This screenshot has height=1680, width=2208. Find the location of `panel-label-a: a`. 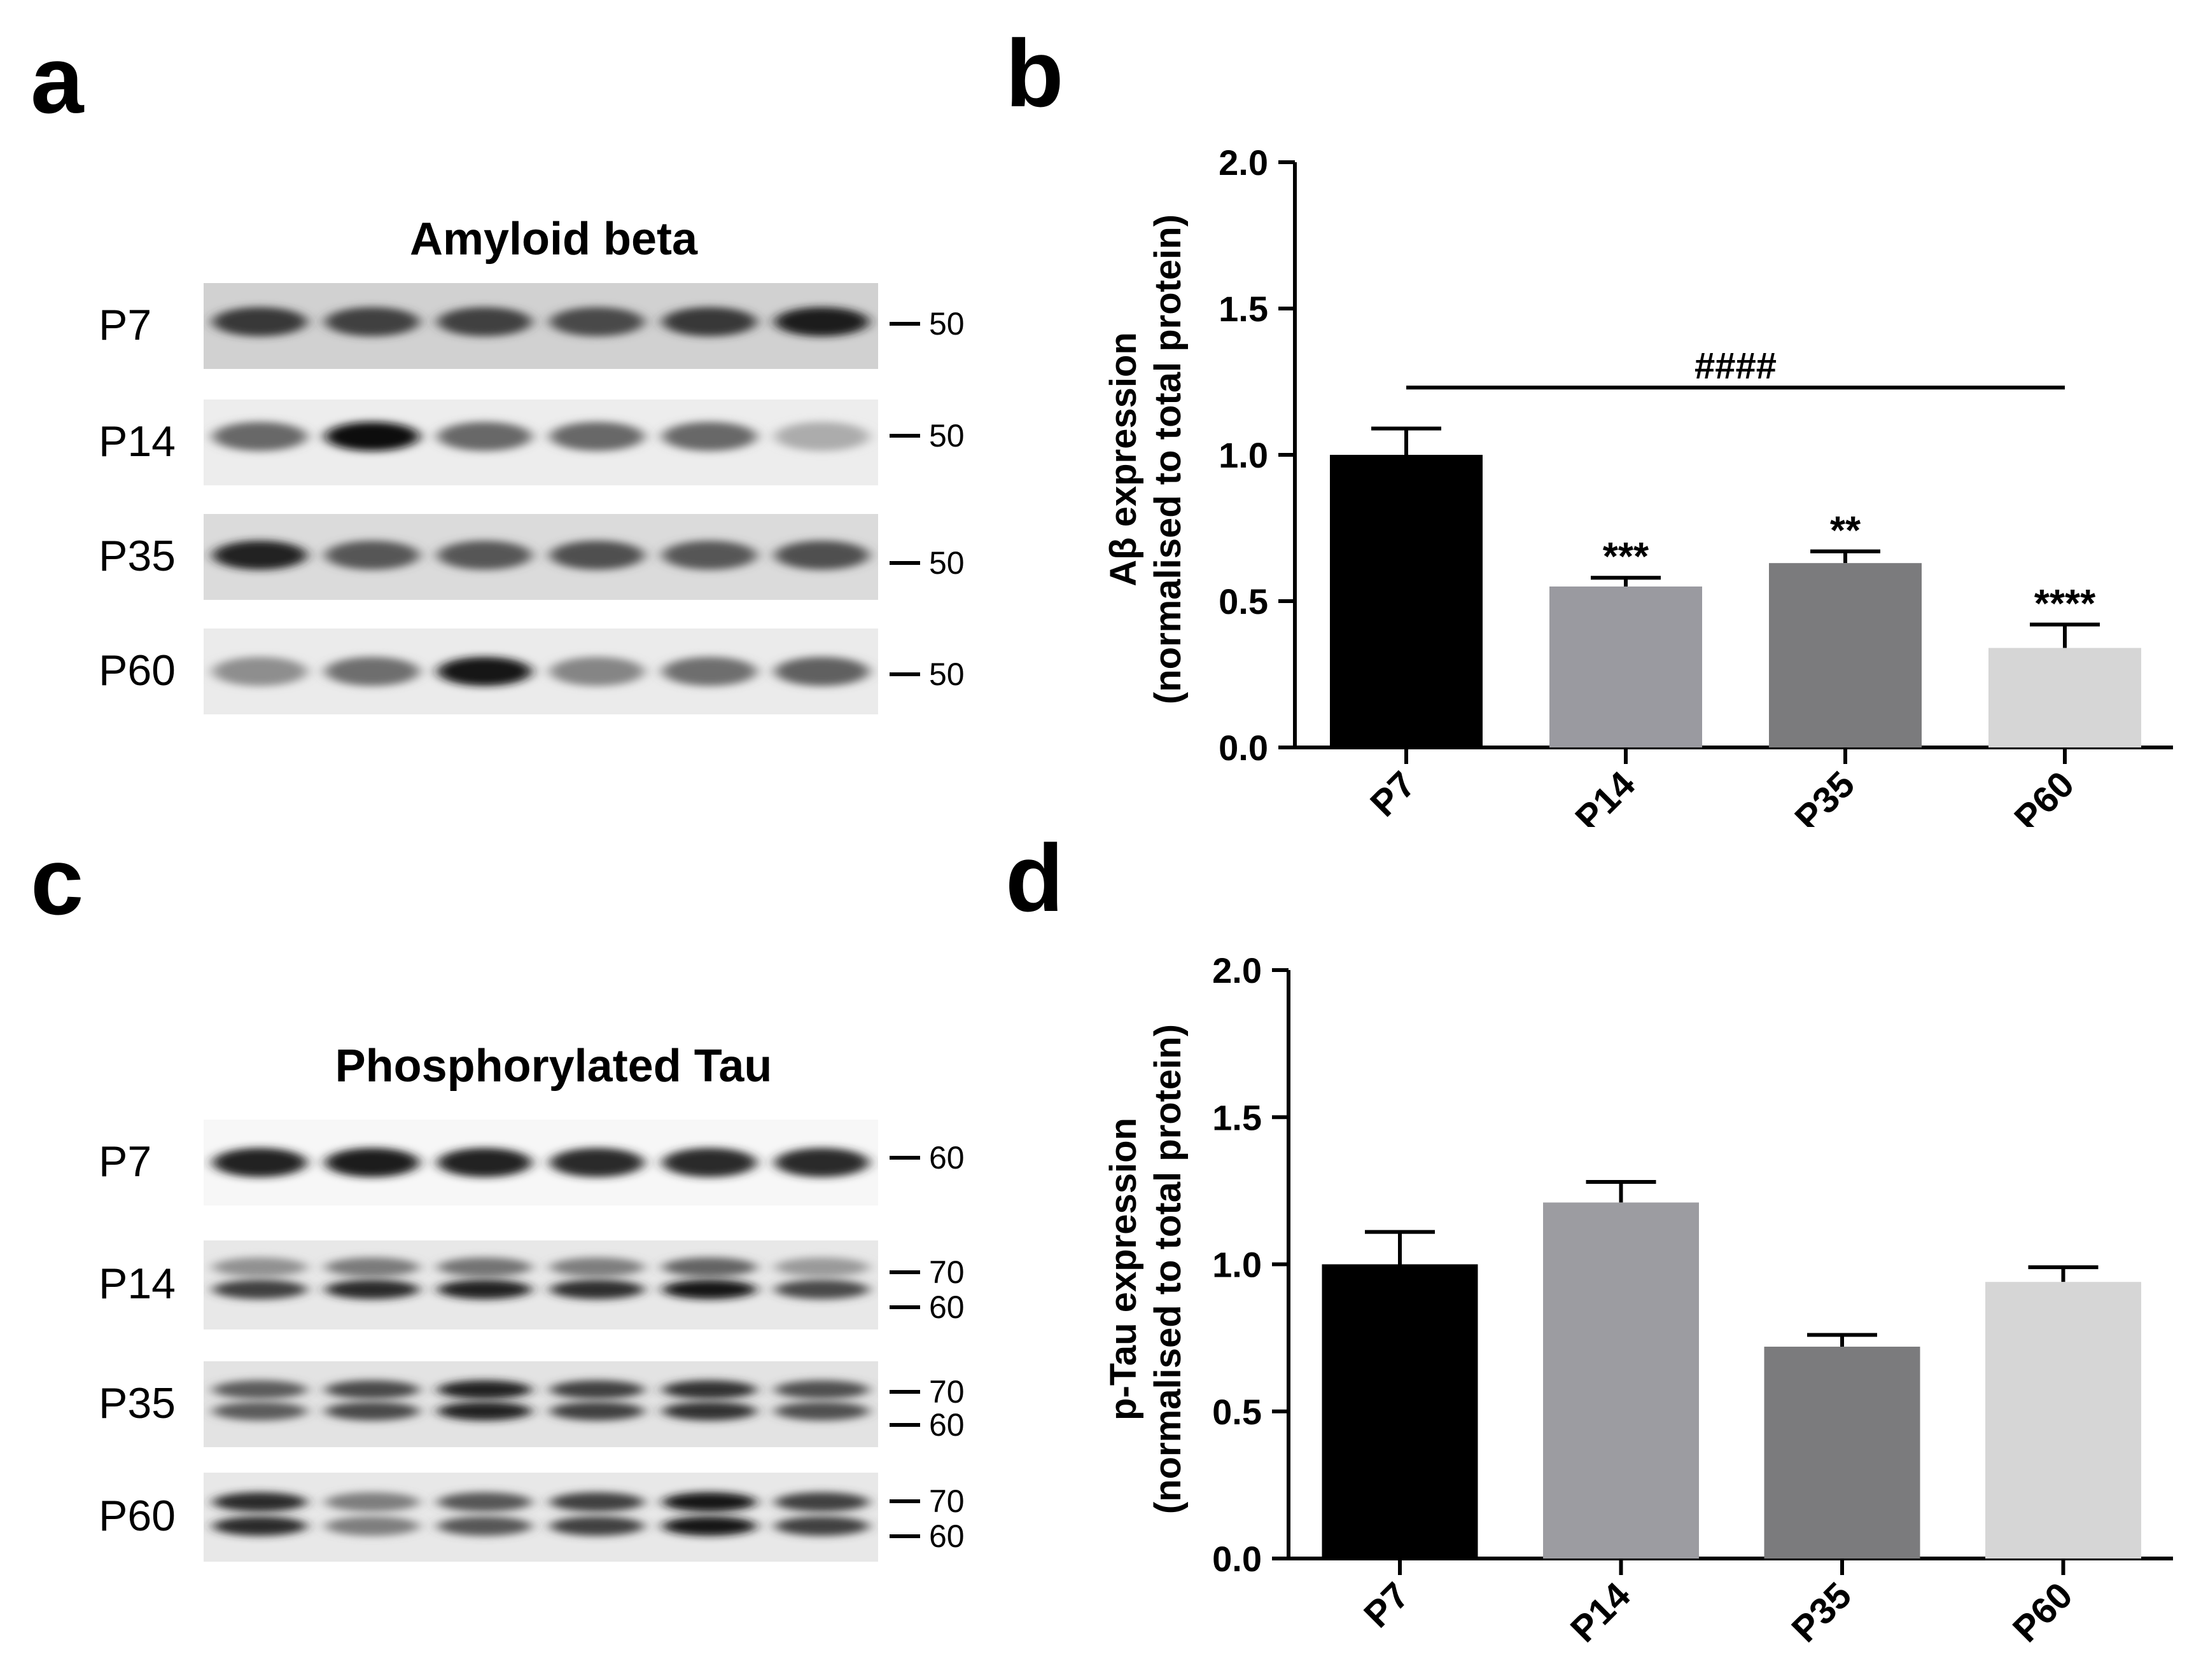

panel-label-a: a is located at coordinates (57, 79).